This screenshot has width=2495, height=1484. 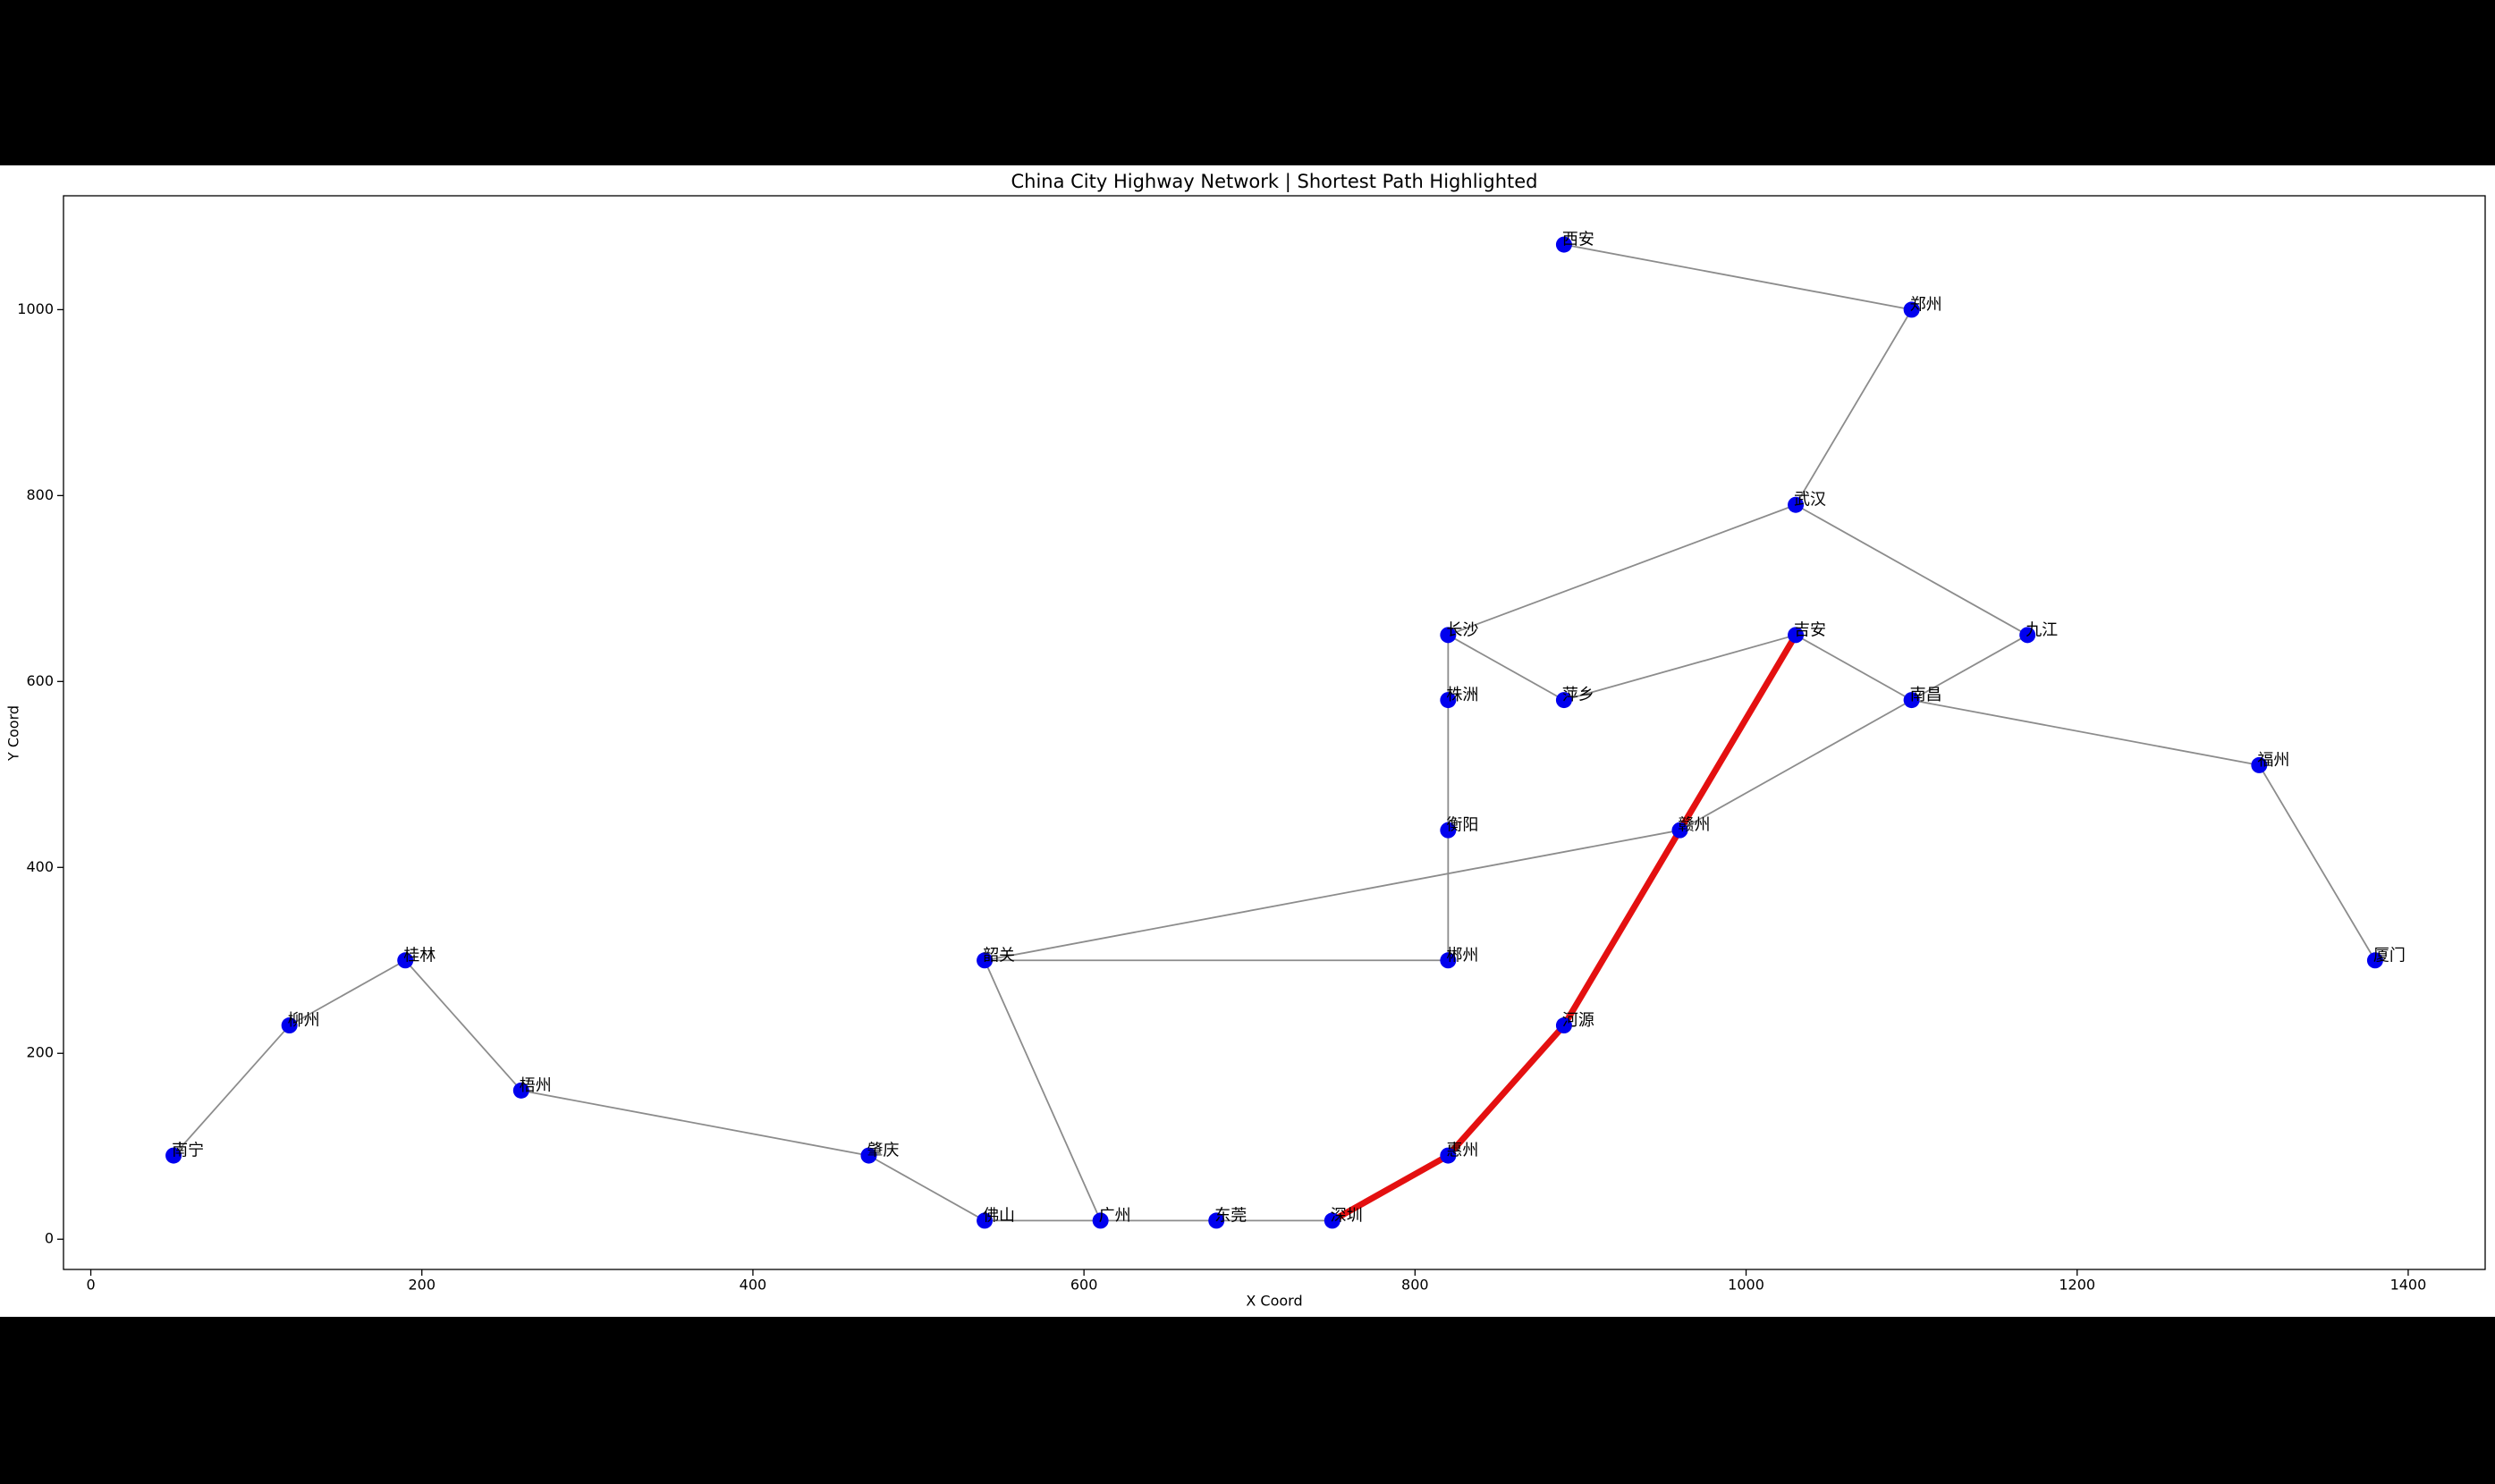 What do you see at coordinates (1578, 240) in the screenshot?
I see `node-label: 西安` at bounding box center [1578, 240].